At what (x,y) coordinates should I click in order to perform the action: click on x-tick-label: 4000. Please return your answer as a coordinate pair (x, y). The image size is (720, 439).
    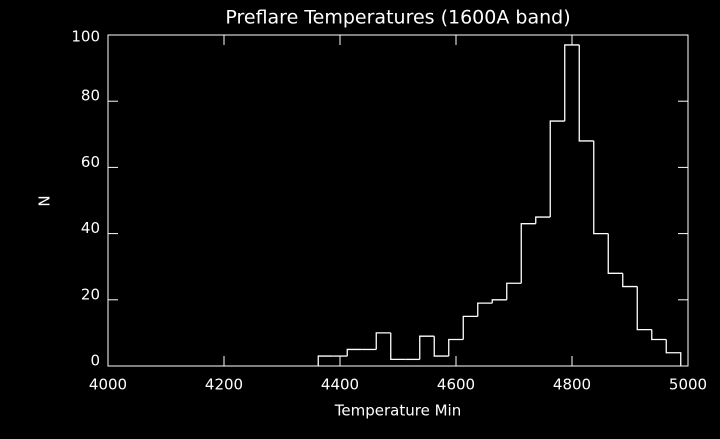
    Looking at the image, I should click on (108, 385).